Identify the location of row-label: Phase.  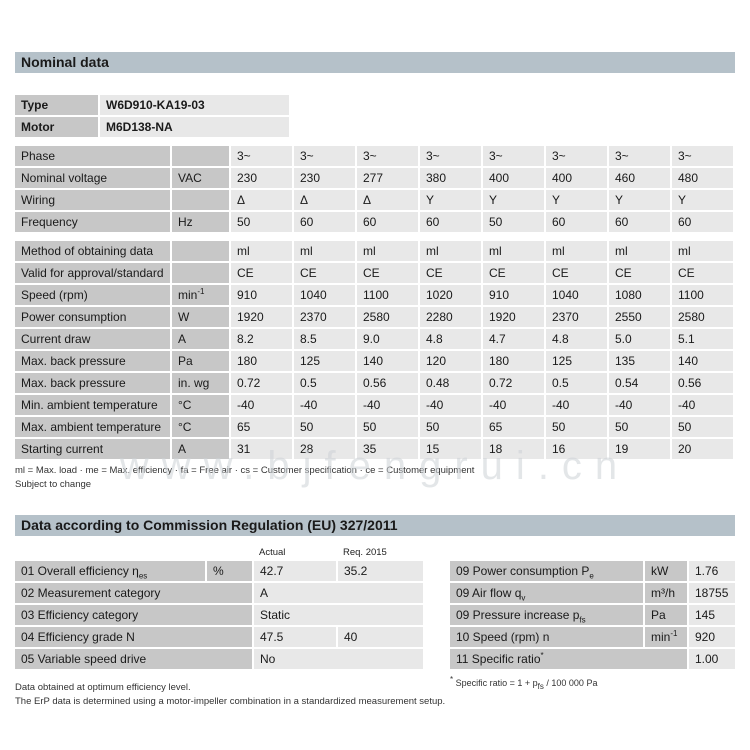
(92, 156).